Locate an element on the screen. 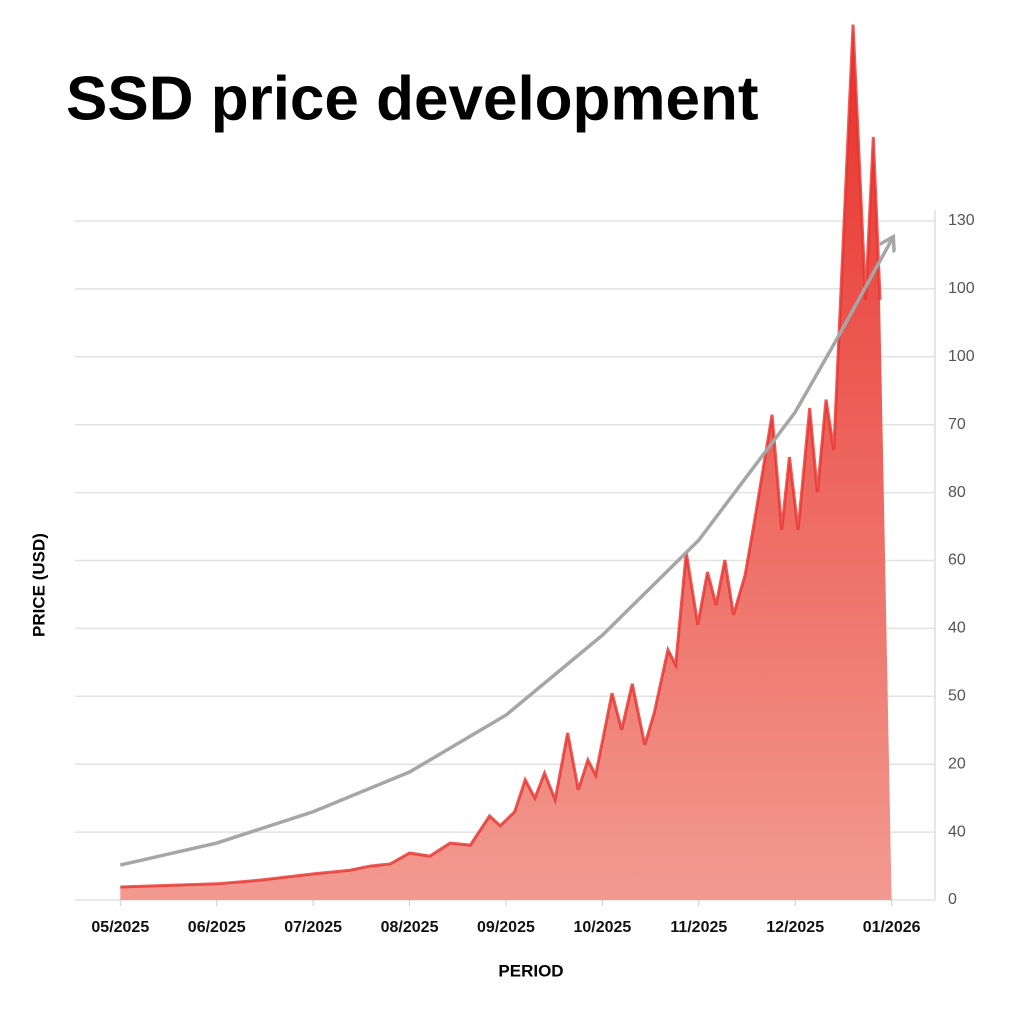 The width and height of the screenshot is (1024, 1024). y-tick-label: 50 is located at coordinates (957, 696).